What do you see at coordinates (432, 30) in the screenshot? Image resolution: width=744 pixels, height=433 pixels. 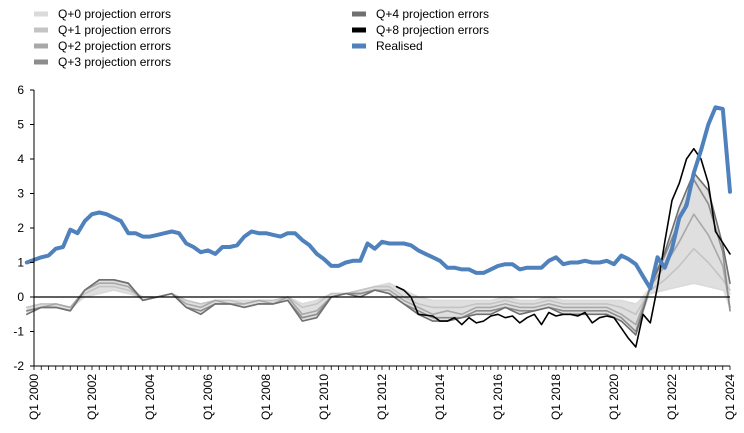 I see `legend-label-q8: Q+8 projection errors` at bounding box center [432, 30].